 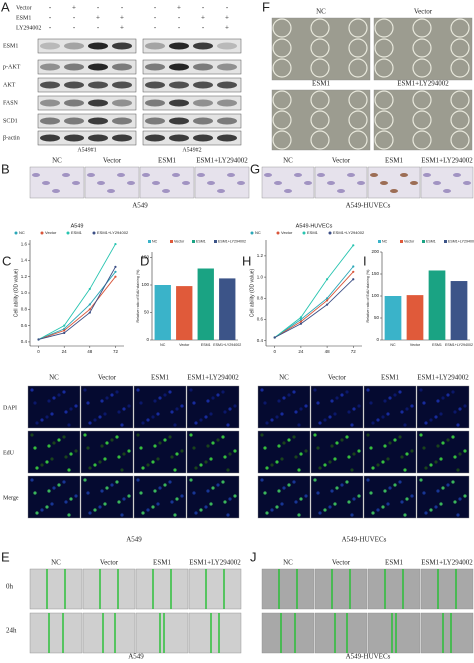 What do you see at coordinates (368, 296) in the screenshot?
I see `y-axis-label: Relative ratio of EdU staining (%)` at bounding box center [368, 296].